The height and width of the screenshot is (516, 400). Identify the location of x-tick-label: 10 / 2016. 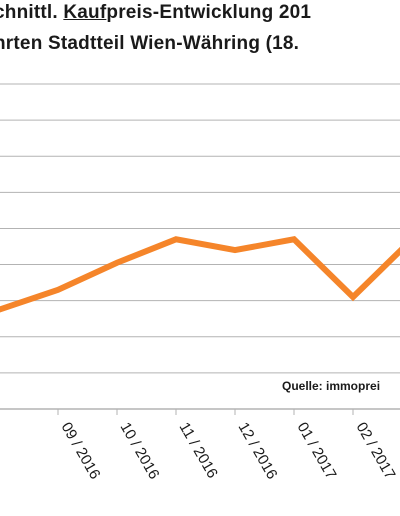
(140, 451).